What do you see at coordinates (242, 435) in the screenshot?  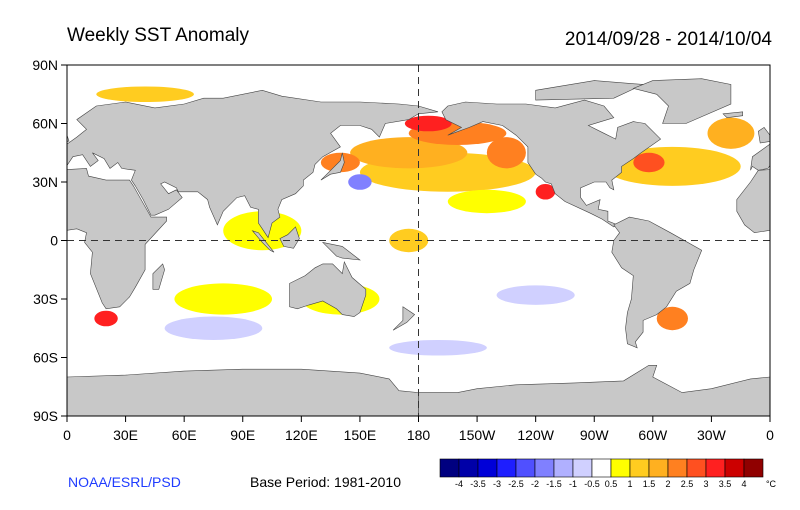 I see `x-tick-label: 90E` at bounding box center [242, 435].